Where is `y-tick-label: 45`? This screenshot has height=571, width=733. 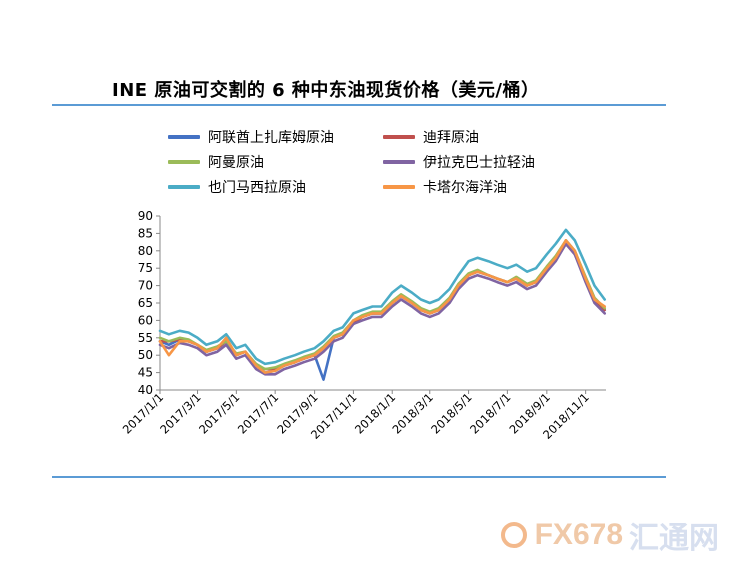 y-tick-label: 45 is located at coordinates (145, 373).